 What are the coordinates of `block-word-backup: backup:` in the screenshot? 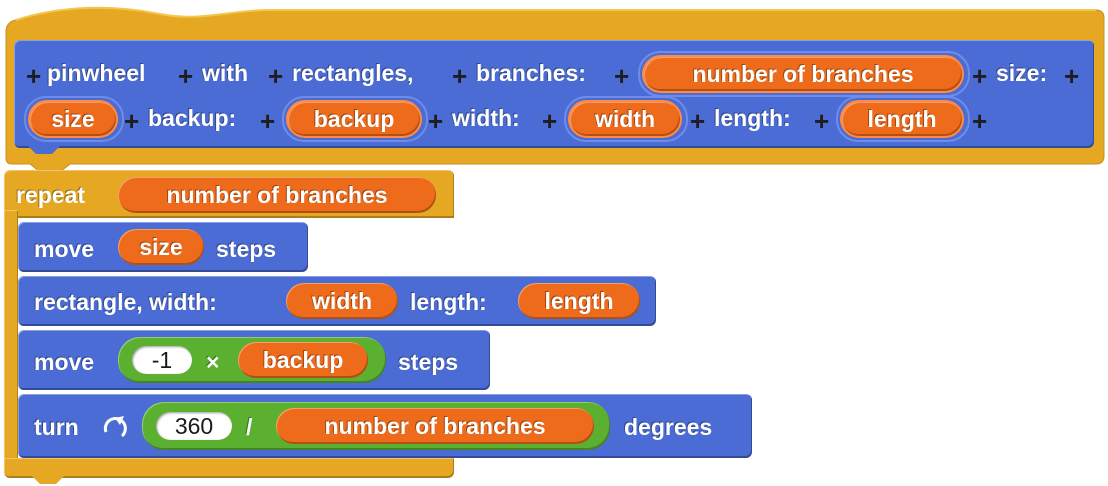 It's located at (192, 118).